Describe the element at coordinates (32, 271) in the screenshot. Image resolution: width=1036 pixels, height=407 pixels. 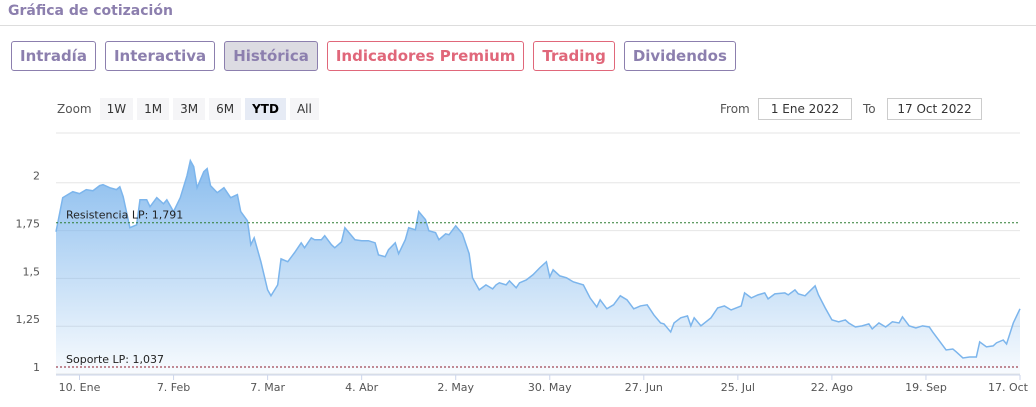
I see `y-tick-label: 1,5` at that location.